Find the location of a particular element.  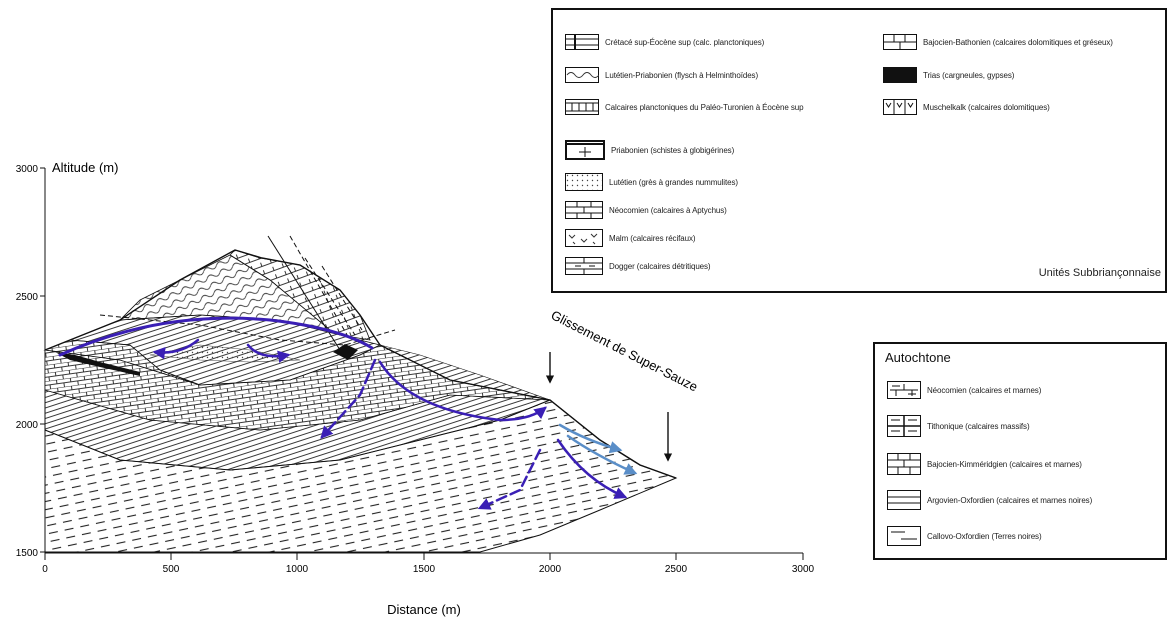

y-tick-1500: 1500 is located at coordinates (27, 553).